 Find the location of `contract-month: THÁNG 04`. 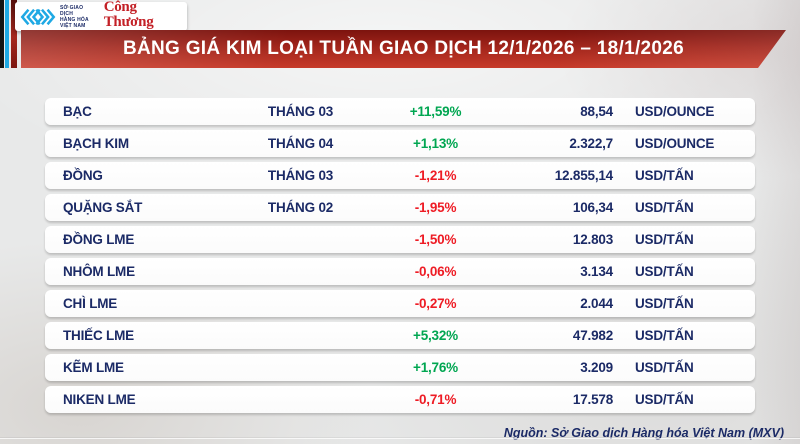

contract-month: THÁNG 04 is located at coordinates (300, 143).